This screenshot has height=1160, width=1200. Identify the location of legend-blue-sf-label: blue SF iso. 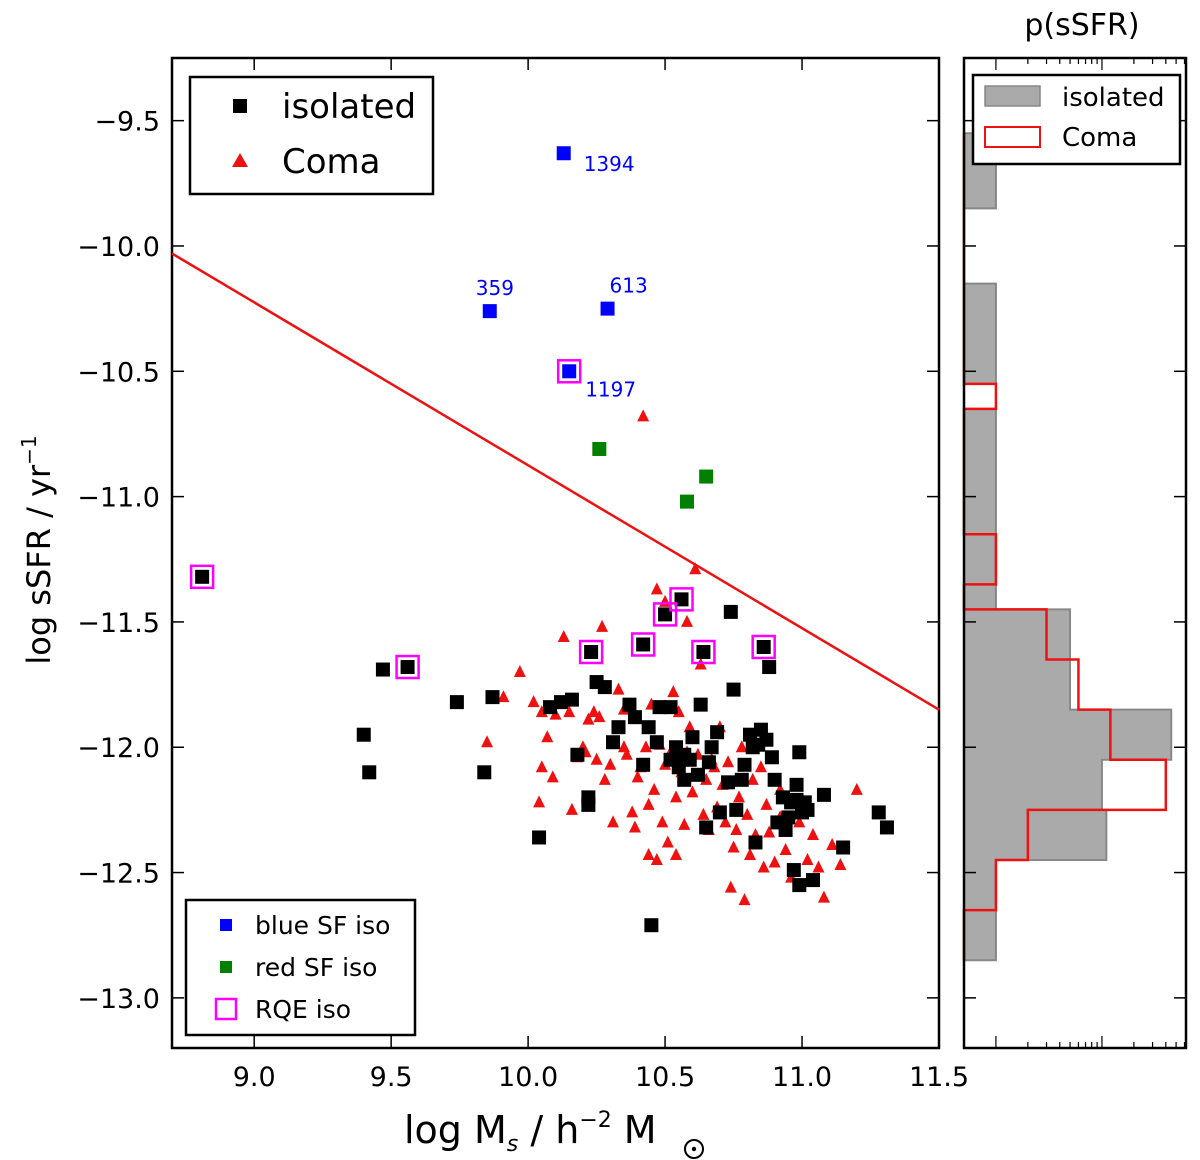
(322, 925).